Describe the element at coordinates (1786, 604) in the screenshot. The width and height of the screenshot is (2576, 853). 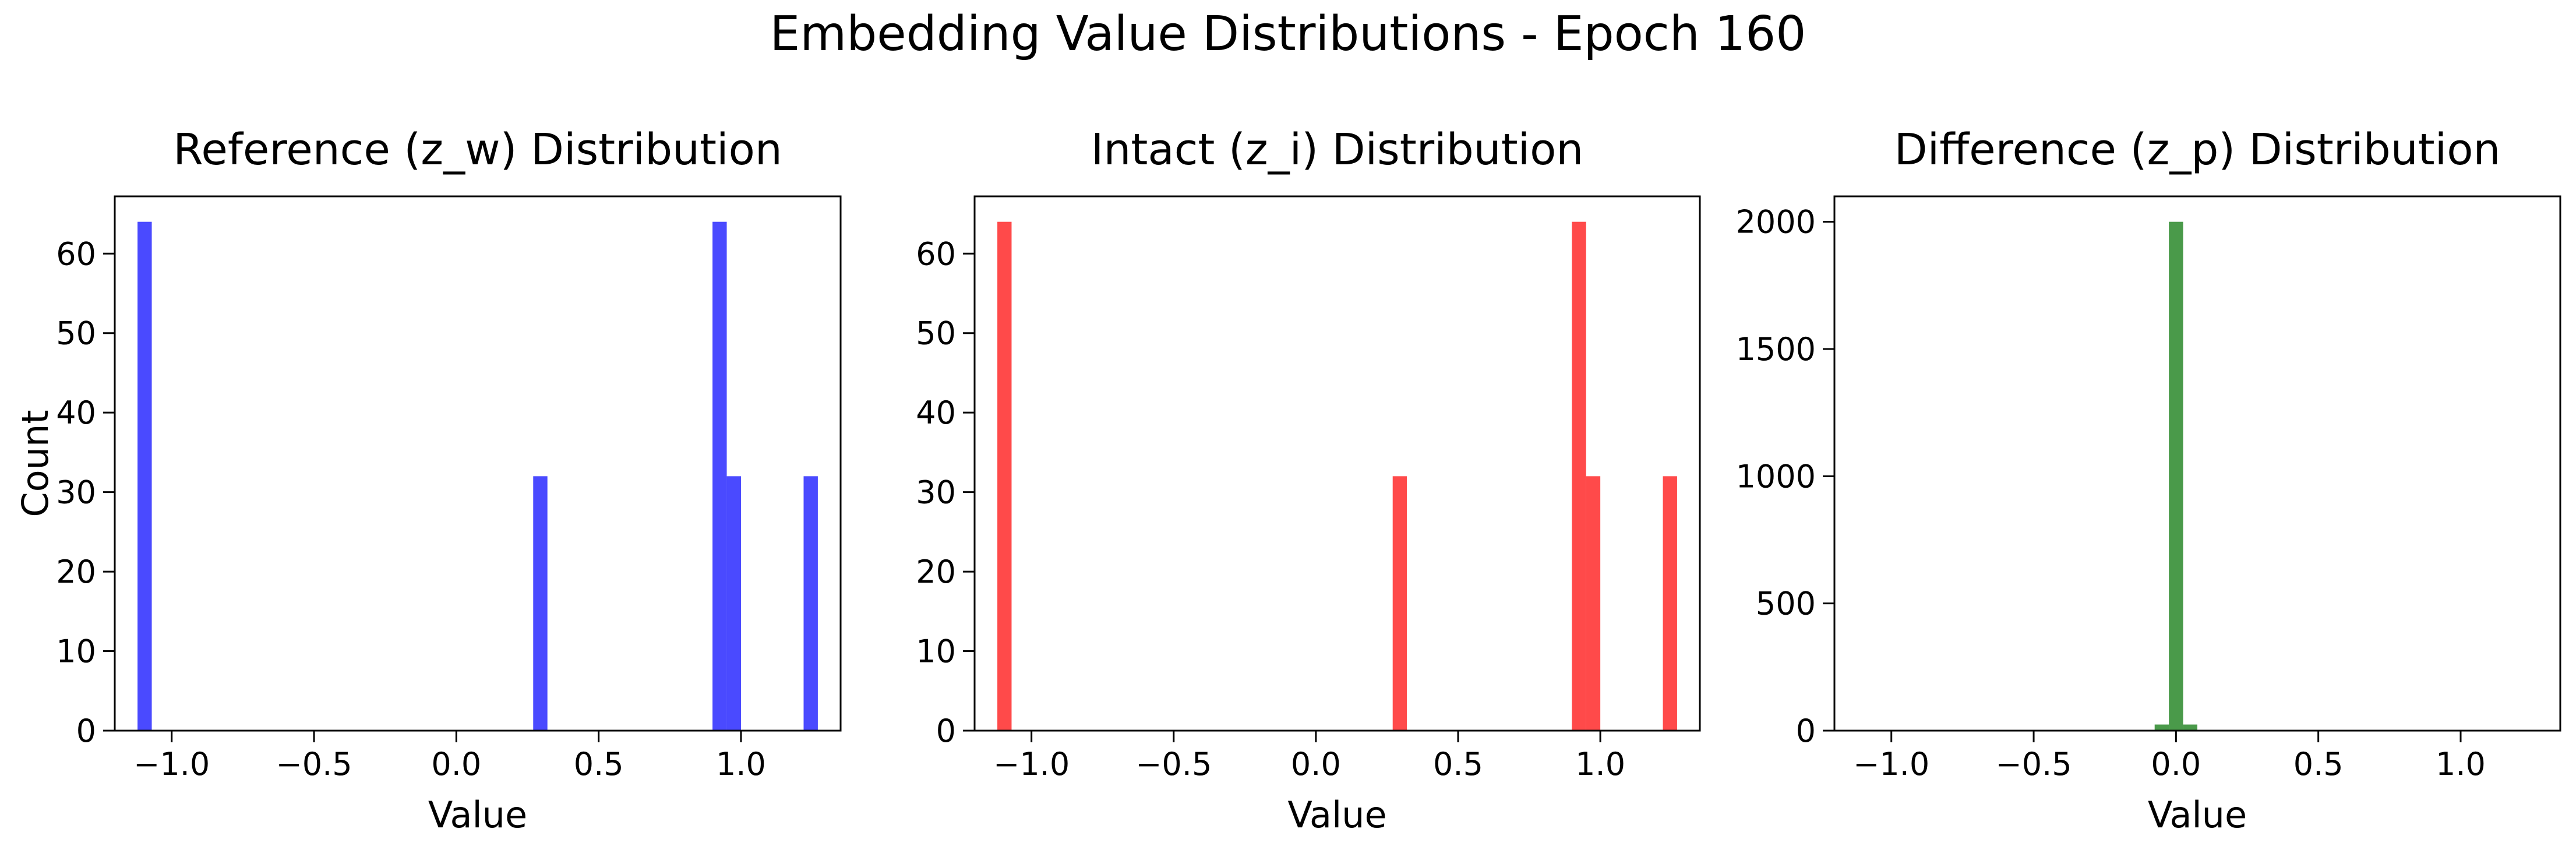
I see `y-tick-label: 500` at that location.